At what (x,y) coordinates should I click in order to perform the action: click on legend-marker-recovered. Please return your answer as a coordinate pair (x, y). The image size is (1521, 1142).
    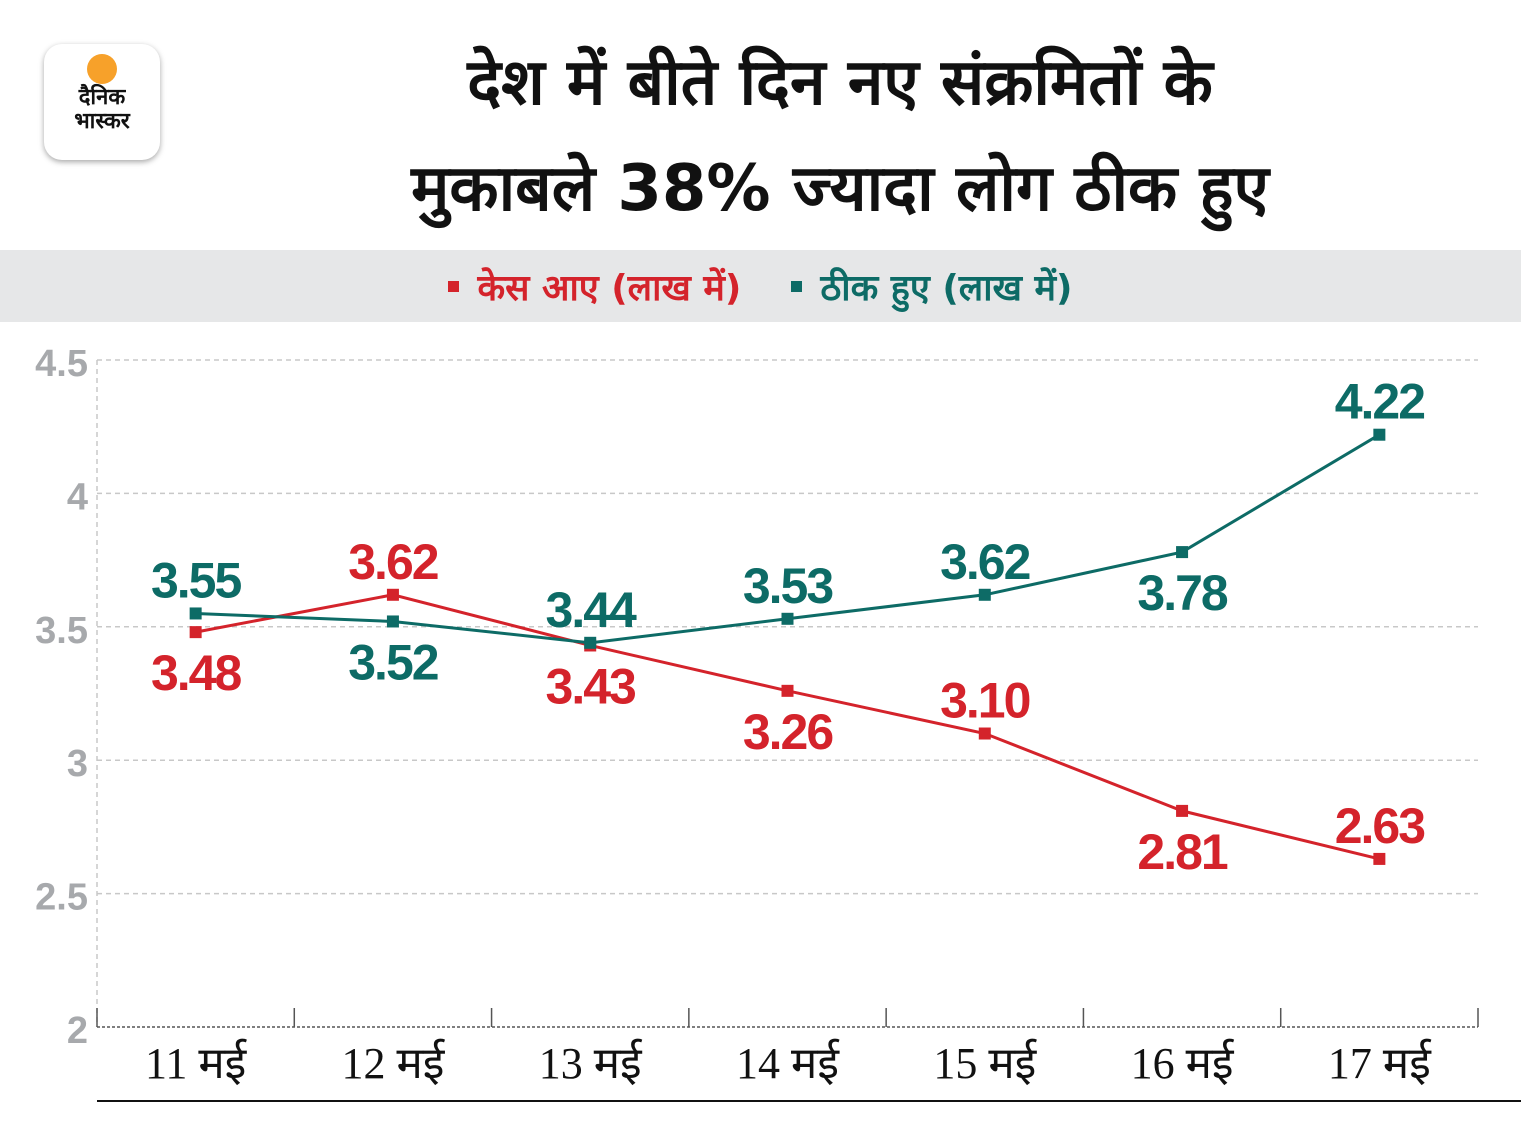
    Looking at the image, I should click on (797, 286).